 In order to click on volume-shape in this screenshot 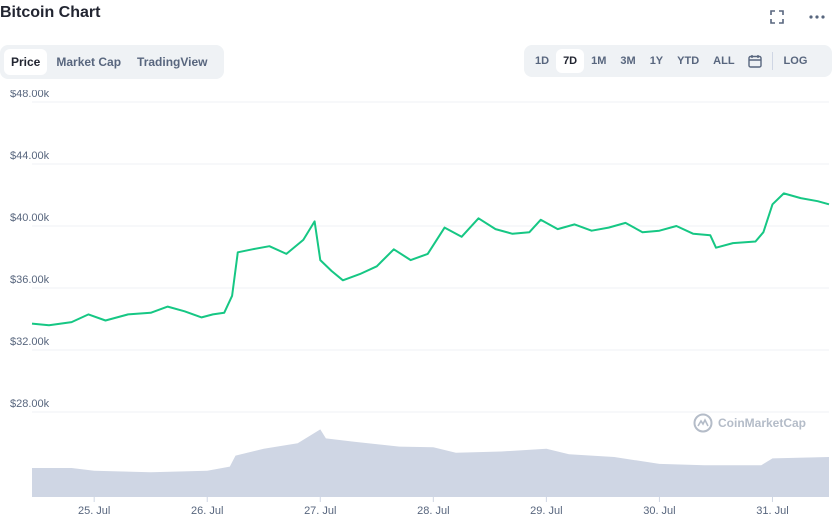, I will do `click(430, 463)`.